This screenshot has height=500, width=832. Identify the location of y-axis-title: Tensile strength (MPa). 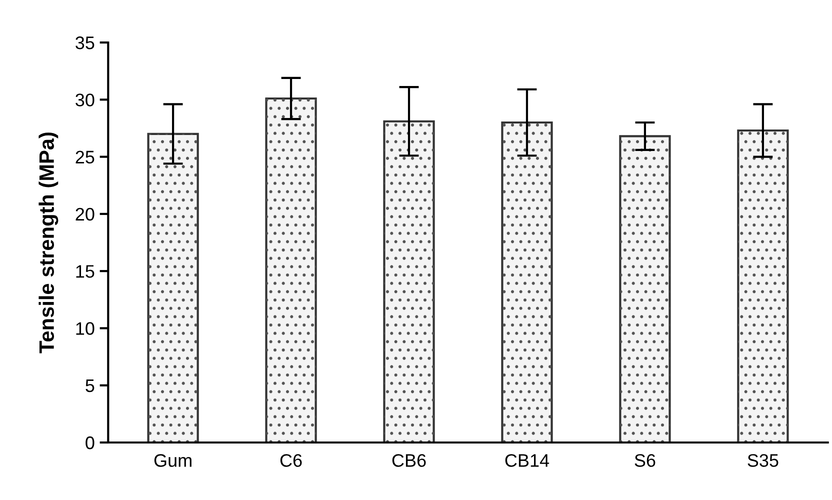
(48, 243).